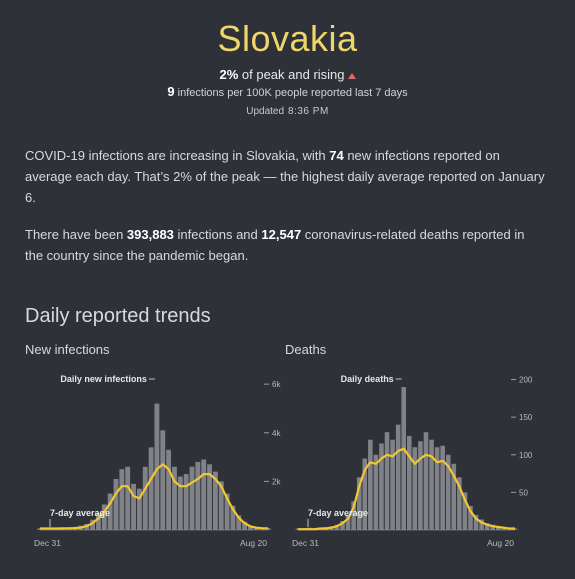  What do you see at coordinates (150, 234) in the screenshot?
I see `total-infections-value: 393,883` at bounding box center [150, 234].